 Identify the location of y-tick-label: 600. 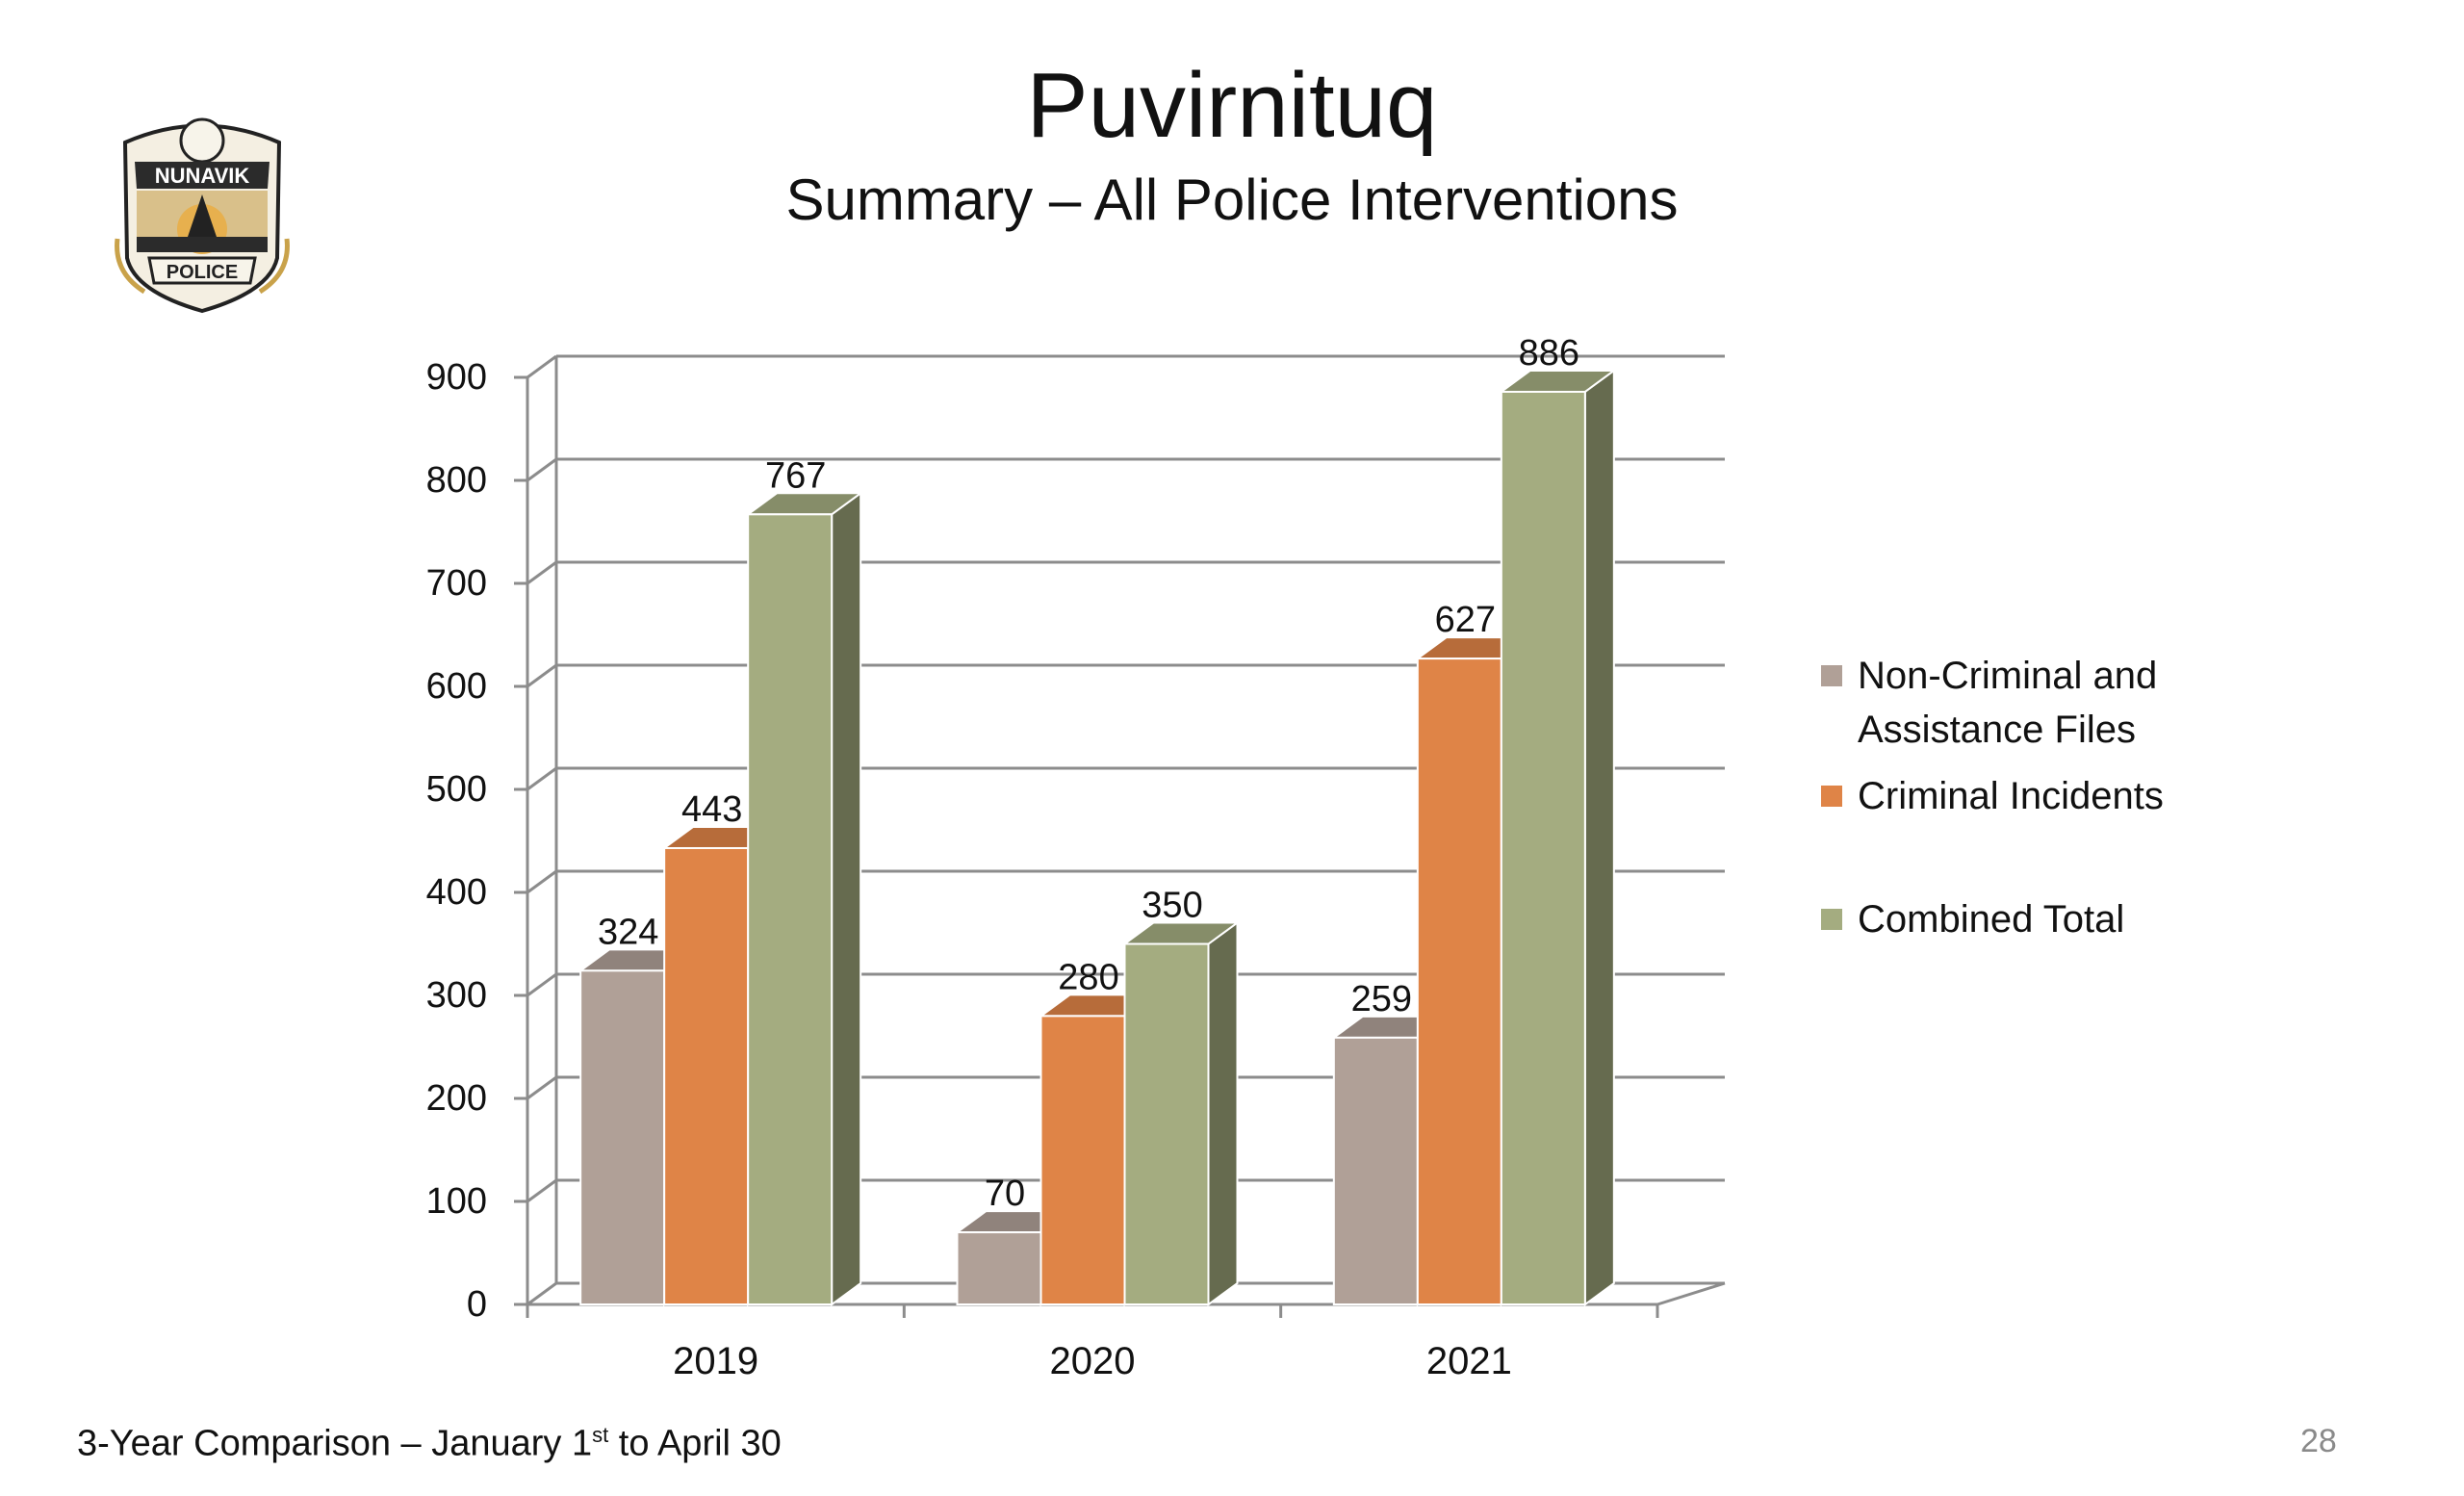
(456, 686).